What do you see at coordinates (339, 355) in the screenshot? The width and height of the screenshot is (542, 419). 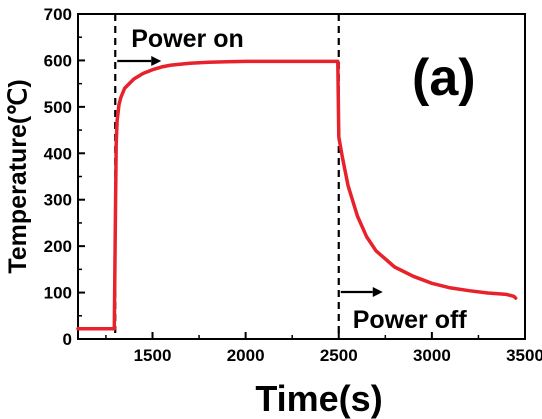 I see `x-tick-label: 2500` at bounding box center [339, 355].